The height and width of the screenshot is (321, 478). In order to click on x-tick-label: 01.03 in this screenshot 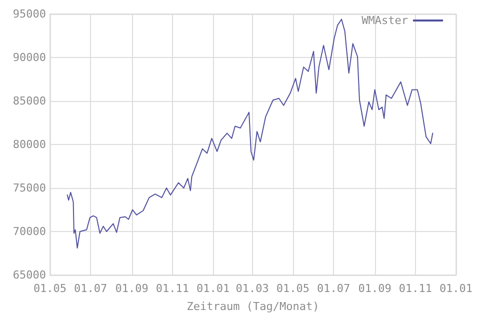, I will do `click(252, 288)`.